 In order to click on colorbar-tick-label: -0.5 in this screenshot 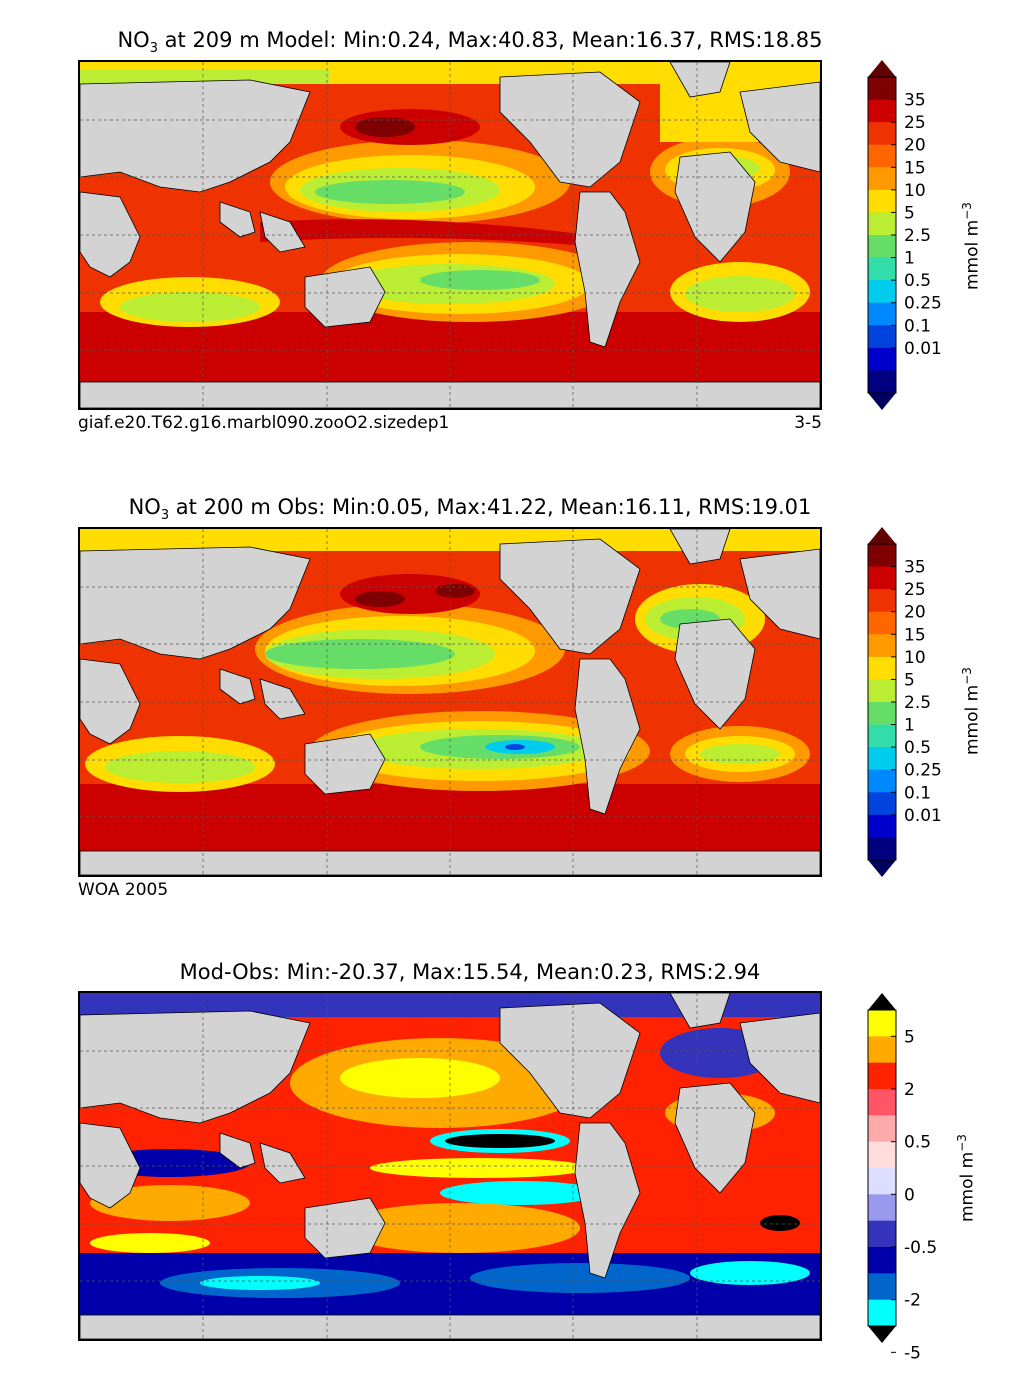, I will do `click(920, 1248)`.